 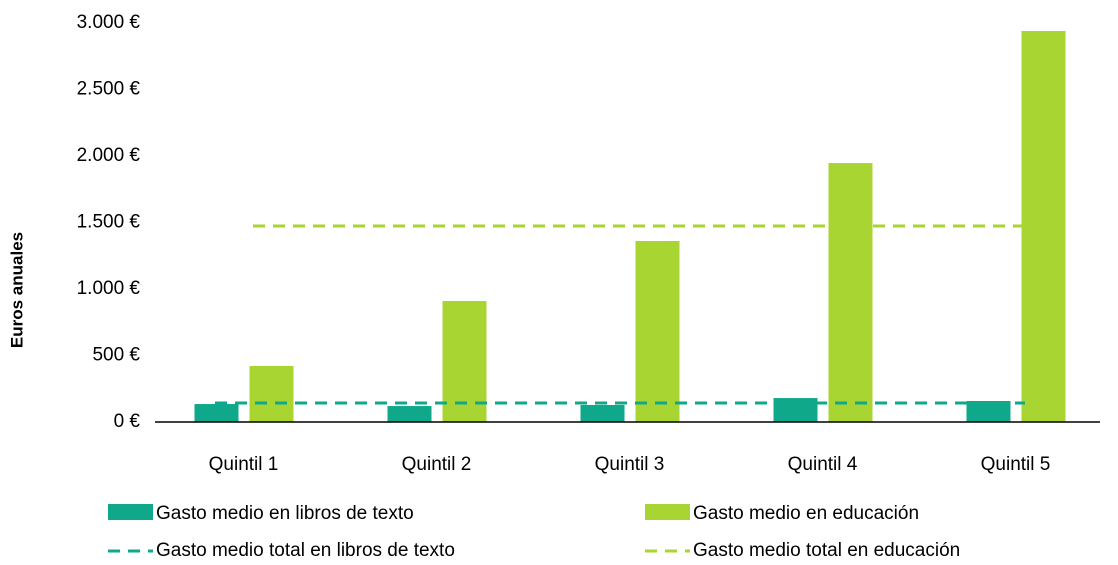 I want to click on y-tick-label: 3.000 €, so click(x=109, y=22).